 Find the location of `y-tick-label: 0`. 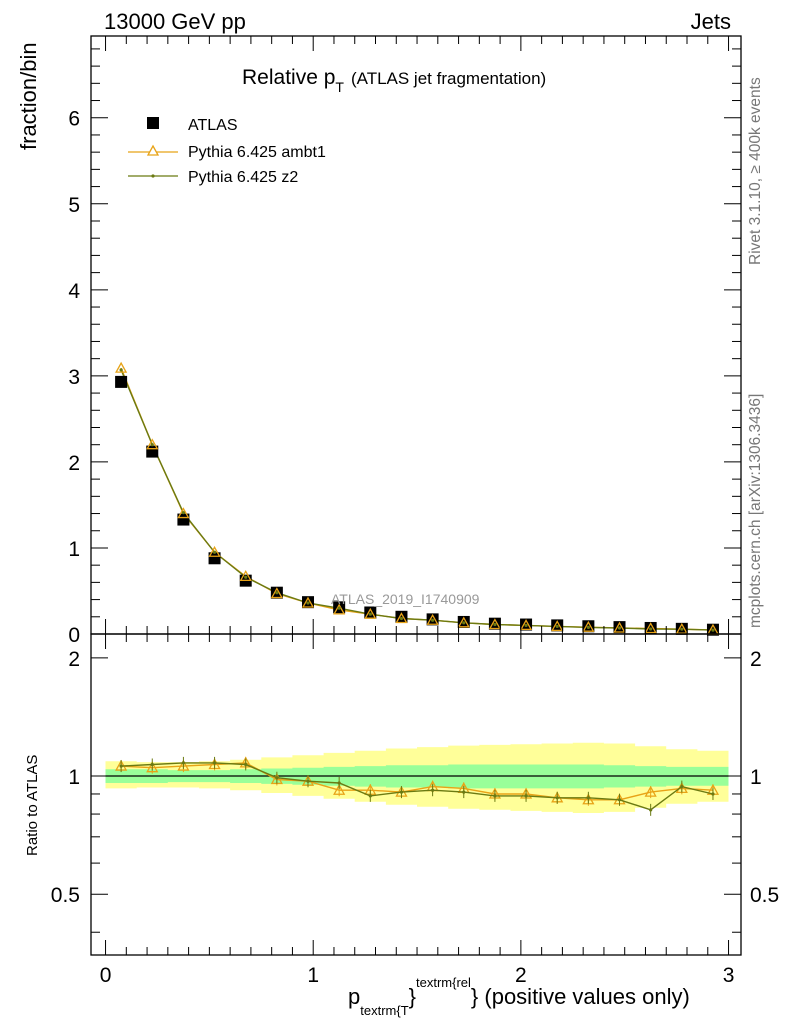

y-tick-label: 0 is located at coordinates (74, 635).